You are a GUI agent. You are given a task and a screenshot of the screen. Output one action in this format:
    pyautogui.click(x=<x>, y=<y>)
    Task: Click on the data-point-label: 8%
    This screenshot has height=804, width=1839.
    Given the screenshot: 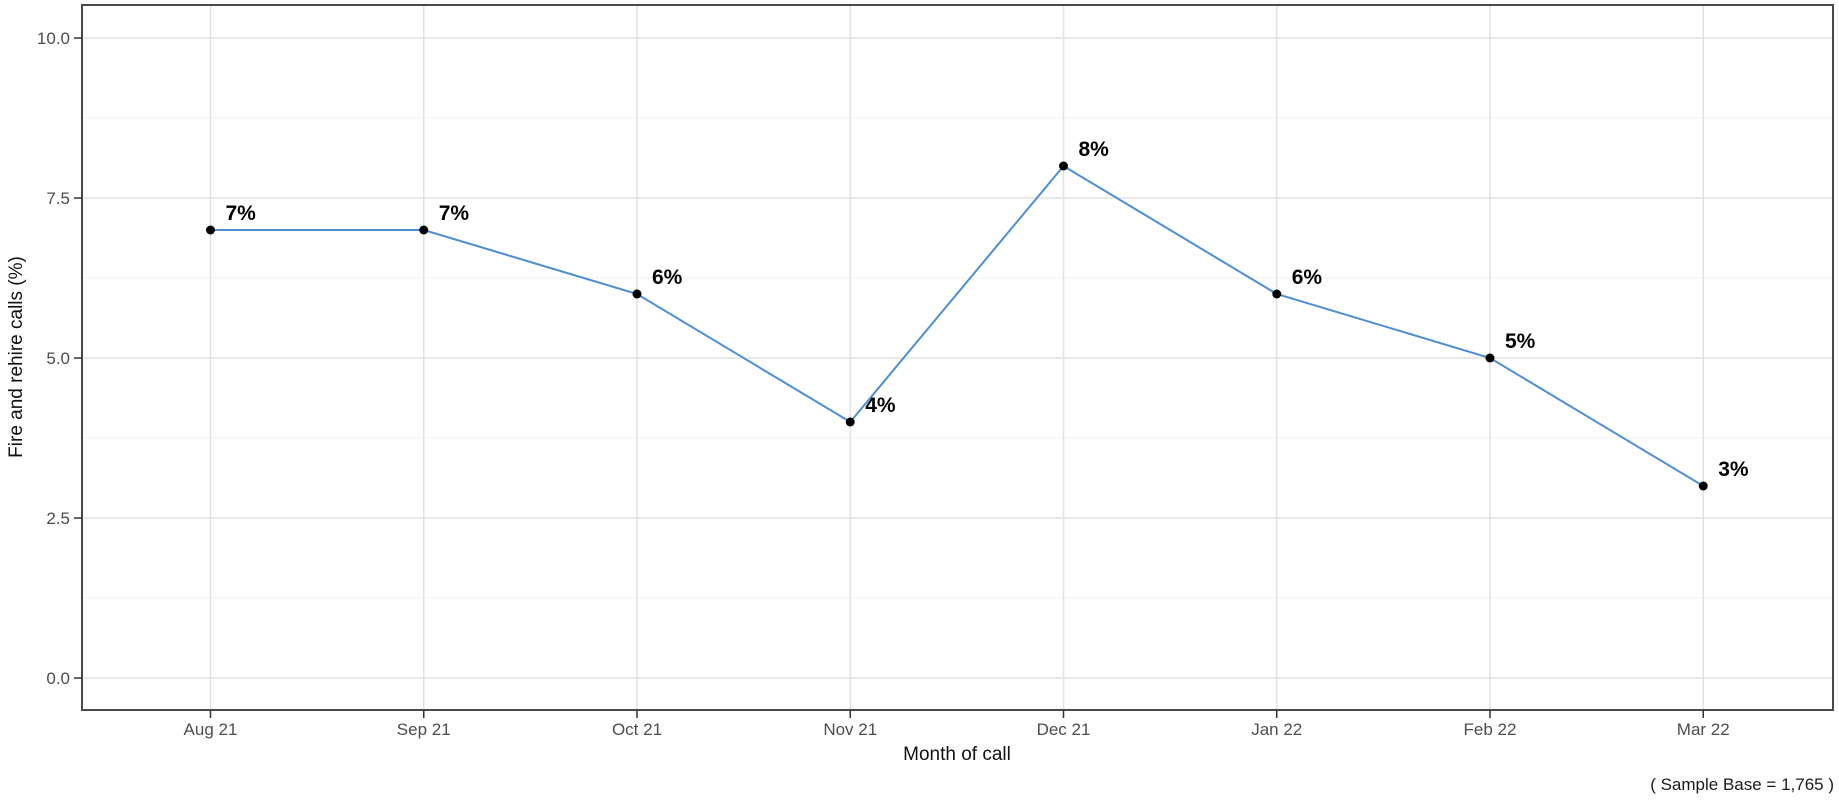 What is the action you would take?
    pyautogui.click(x=1094, y=149)
    